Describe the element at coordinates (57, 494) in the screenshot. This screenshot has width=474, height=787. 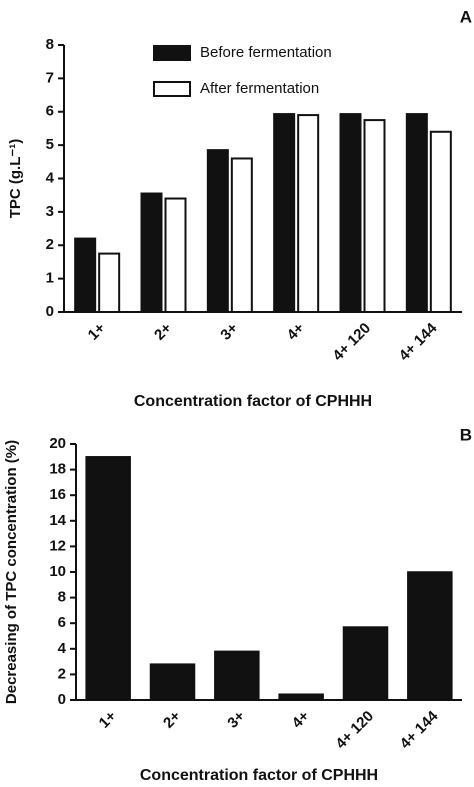
I see `y-tick-label: 16` at that location.